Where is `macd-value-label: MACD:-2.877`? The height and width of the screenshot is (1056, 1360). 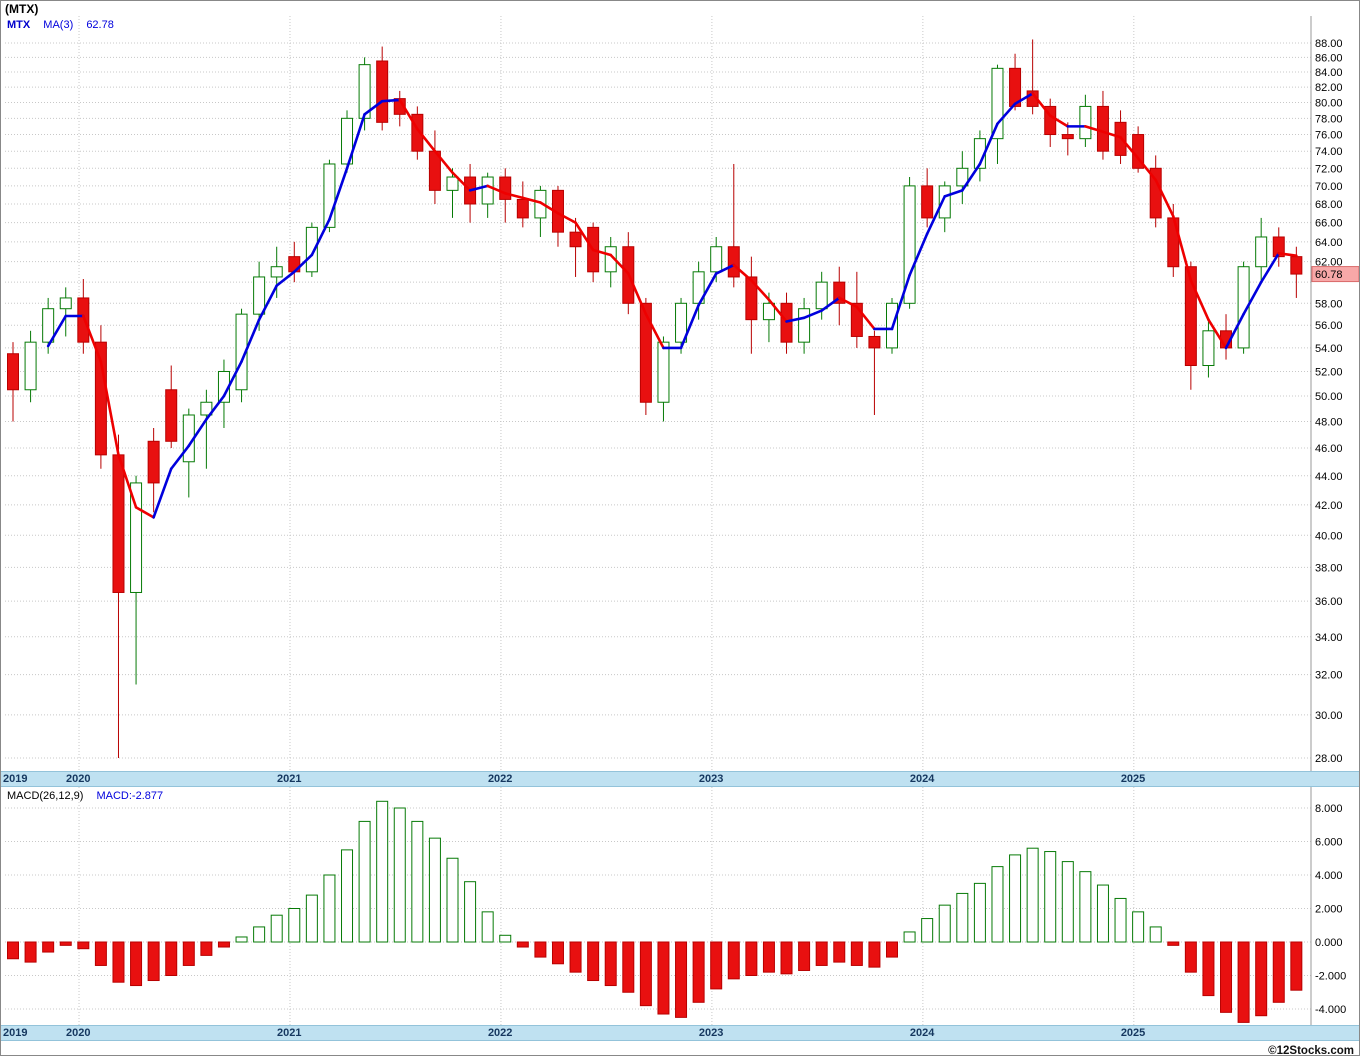
macd-value-label: MACD:-2.877 is located at coordinates (130, 796).